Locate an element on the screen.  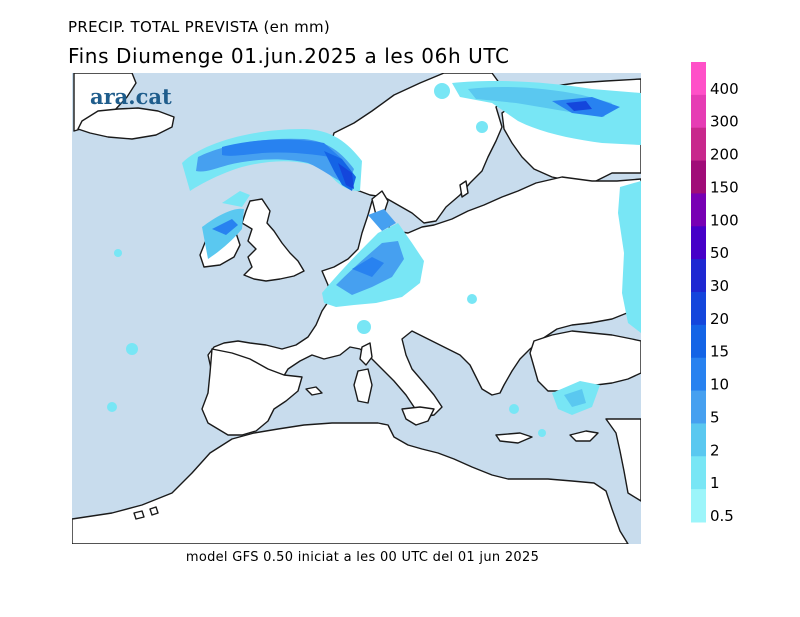
legend-label-15: 15 is located at coordinates (719, 352).